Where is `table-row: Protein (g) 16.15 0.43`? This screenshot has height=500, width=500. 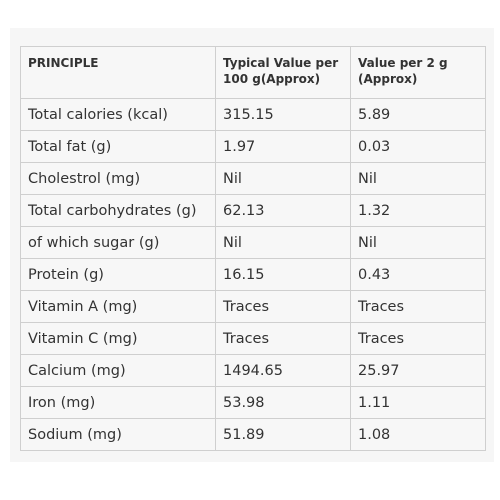 table-row: Protein (g) 16.15 0.43 is located at coordinates (253, 274).